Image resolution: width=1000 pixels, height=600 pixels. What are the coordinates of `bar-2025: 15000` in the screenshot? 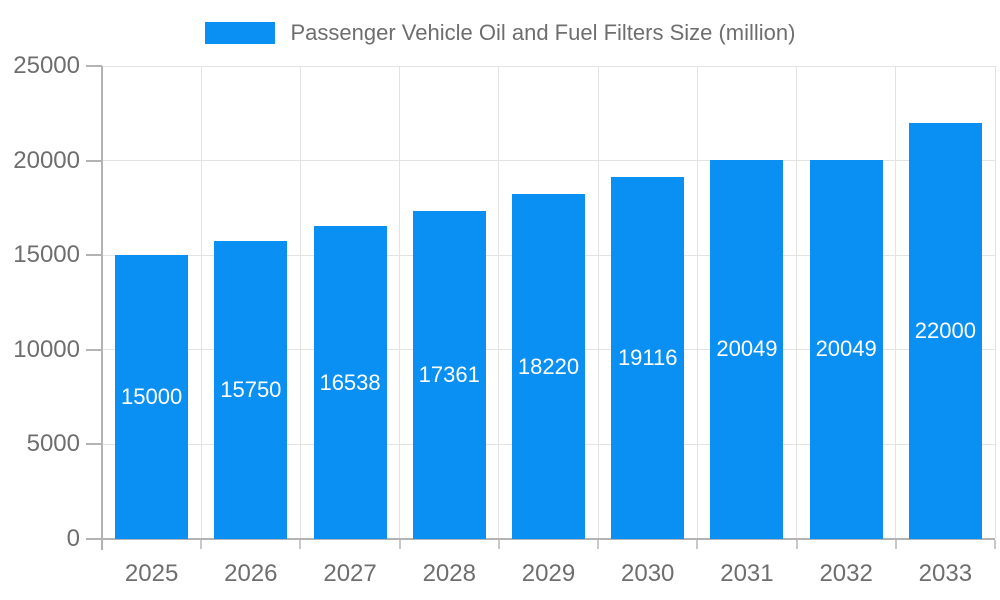 It's located at (152, 397).